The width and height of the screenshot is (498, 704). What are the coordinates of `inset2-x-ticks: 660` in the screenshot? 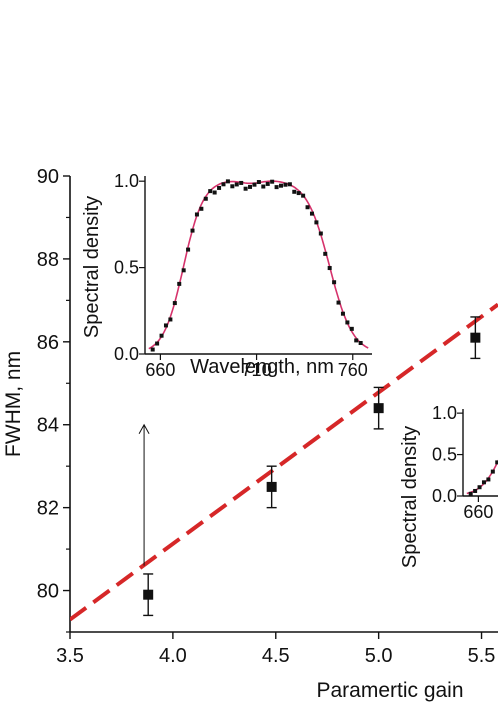 It's located at (478, 509).